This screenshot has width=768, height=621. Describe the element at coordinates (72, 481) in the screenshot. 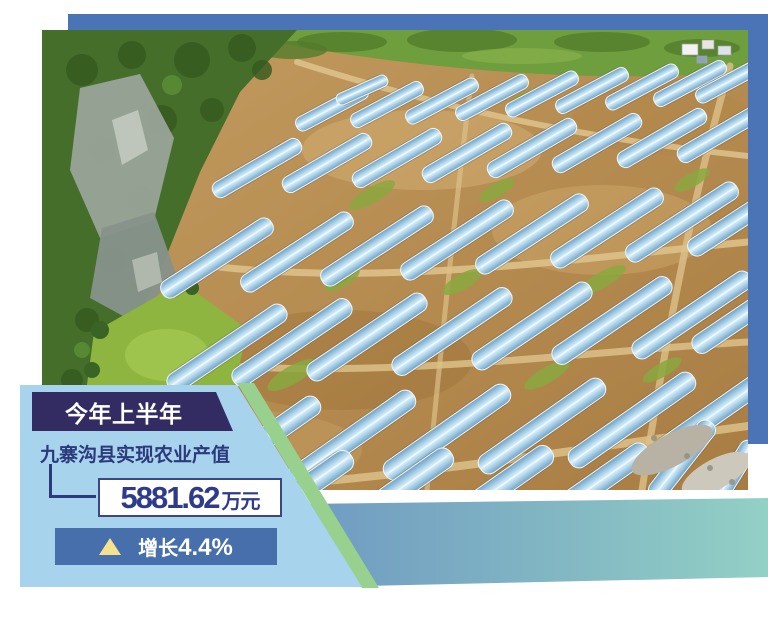

I see `connector-line` at that location.